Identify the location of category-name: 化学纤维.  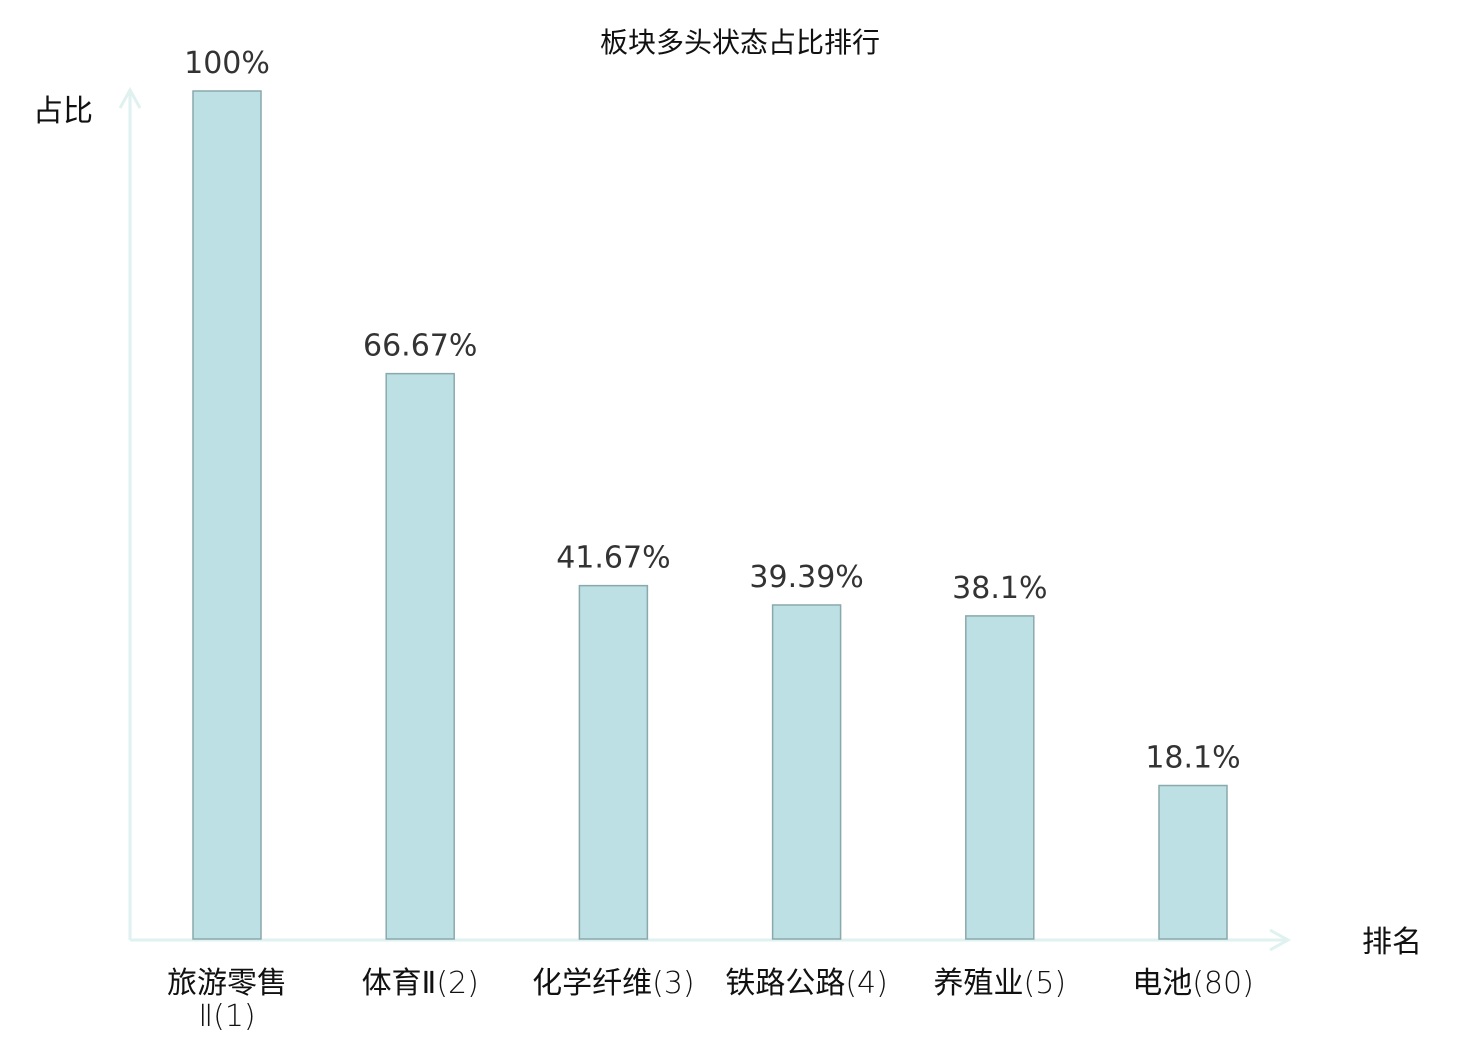
(592, 983).